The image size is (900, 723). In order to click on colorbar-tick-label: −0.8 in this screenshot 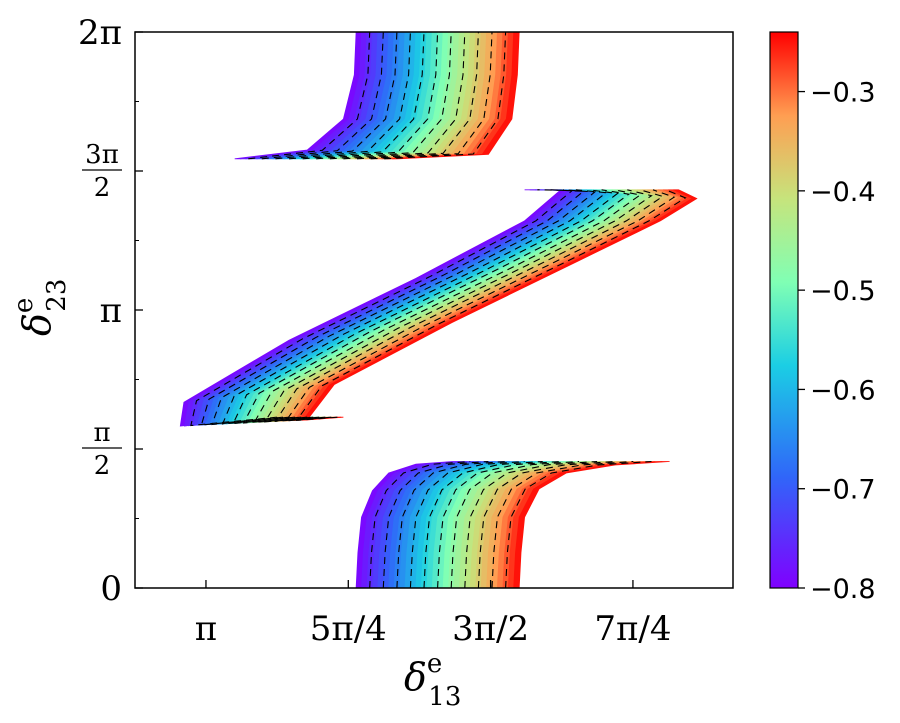, I will do `click(843, 589)`.